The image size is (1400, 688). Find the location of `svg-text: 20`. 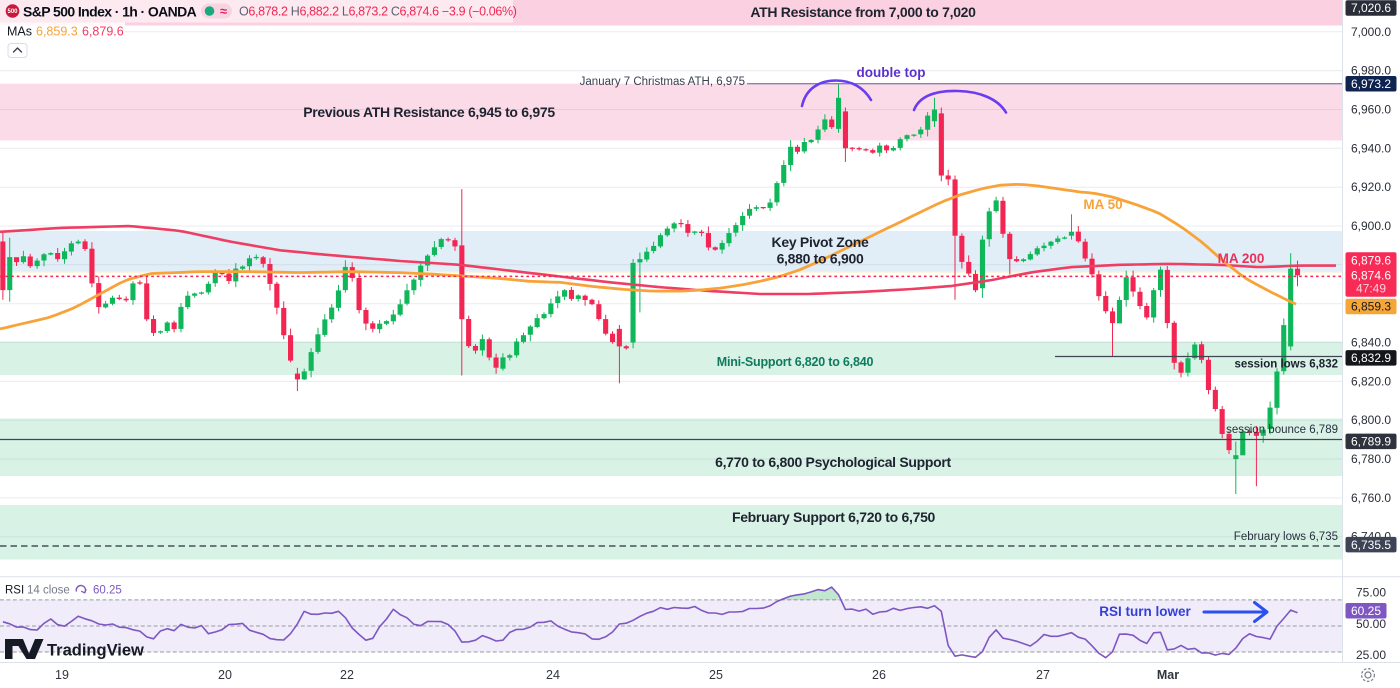

svg-text: 20 is located at coordinates (225, 675).